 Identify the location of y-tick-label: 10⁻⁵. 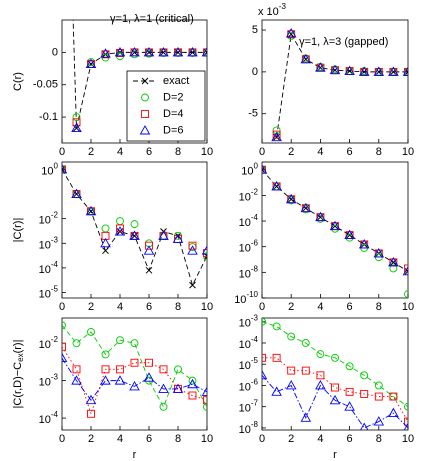
(49, 293).